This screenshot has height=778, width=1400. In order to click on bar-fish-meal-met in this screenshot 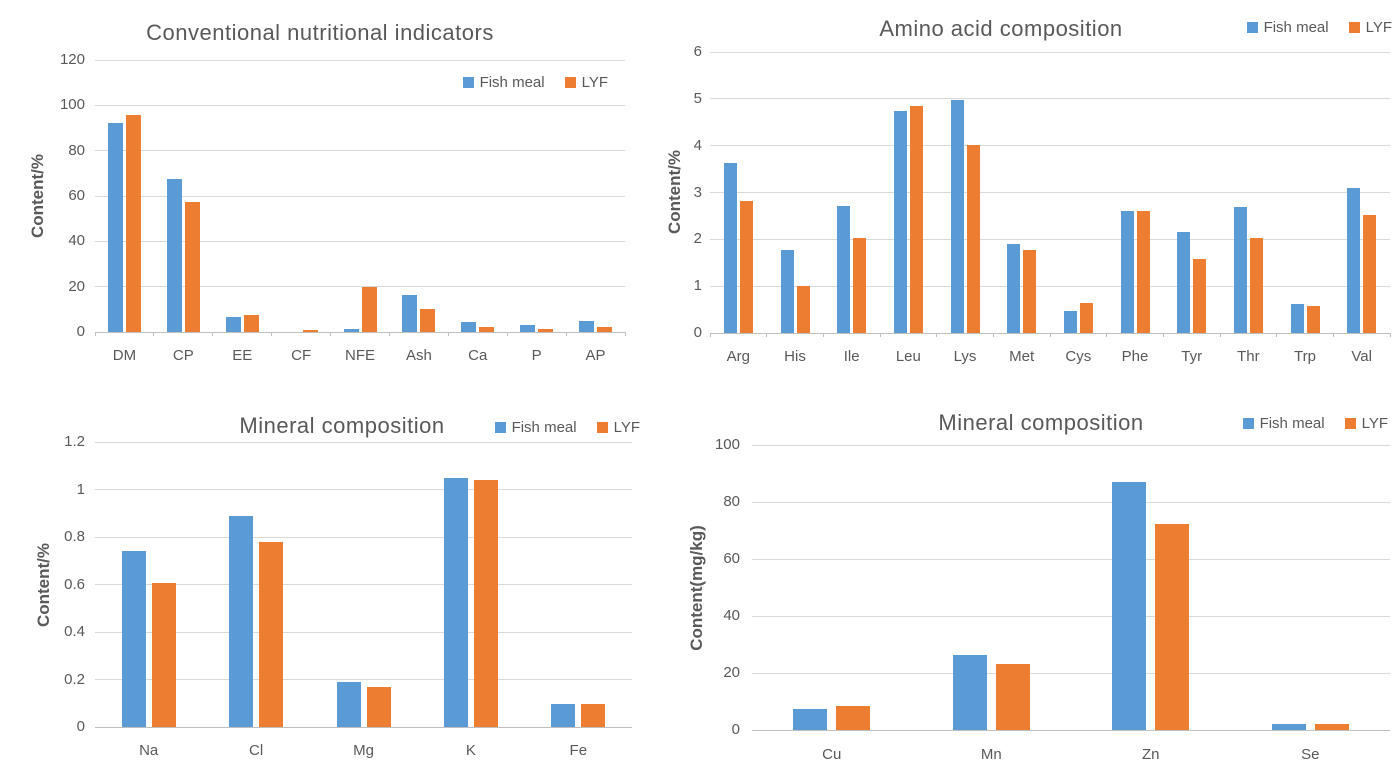, I will do `click(1013, 288)`.